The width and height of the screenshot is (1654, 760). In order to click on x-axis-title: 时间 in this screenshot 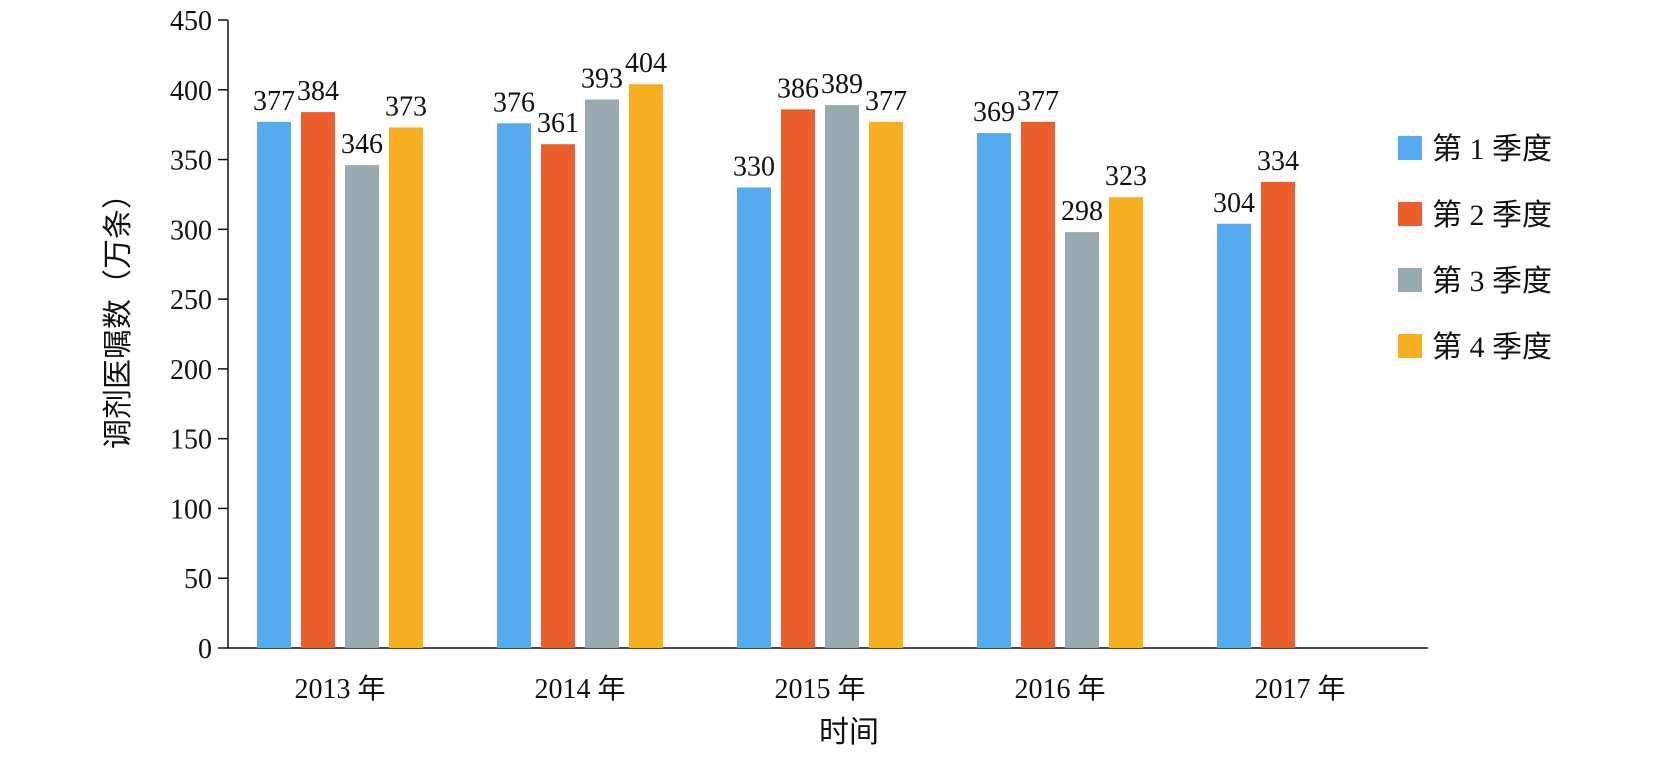, I will do `click(849, 732)`.